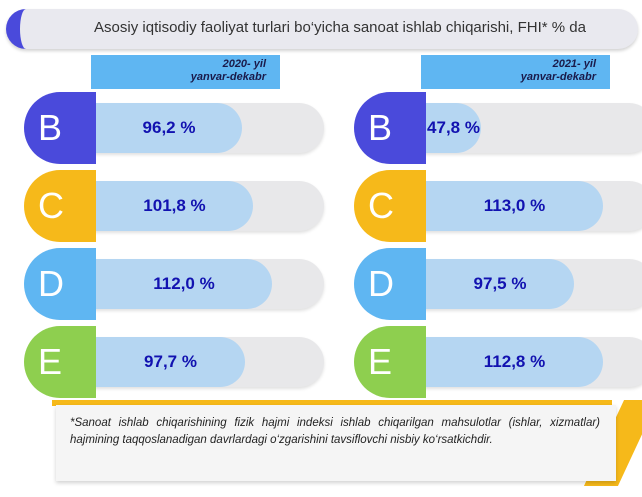 This screenshot has width=642, height=497. What do you see at coordinates (244, 64) in the screenshot?
I see `period-2020-line1: 2020- yil` at bounding box center [244, 64].